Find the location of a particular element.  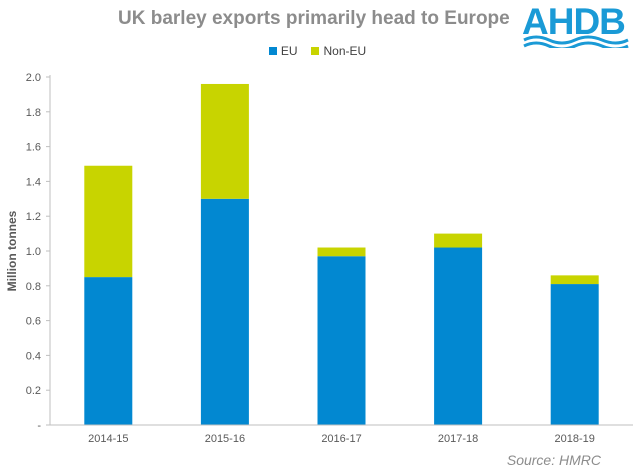

logo-text: AHDB is located at coordinates (574, 21).